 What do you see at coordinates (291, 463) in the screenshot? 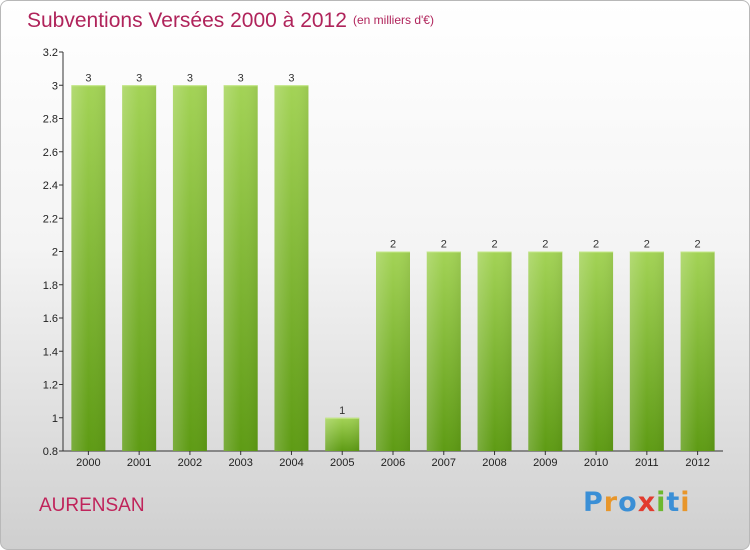
I see `x-tick-label: 2004` at bounding box center [291, 463].